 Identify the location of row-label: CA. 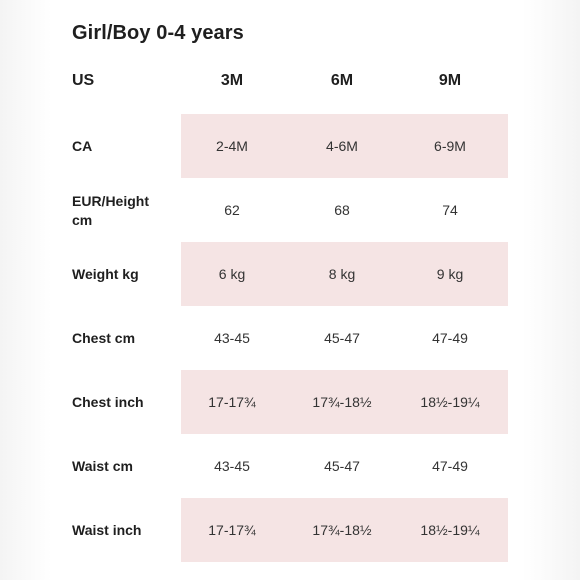
(82, 146).